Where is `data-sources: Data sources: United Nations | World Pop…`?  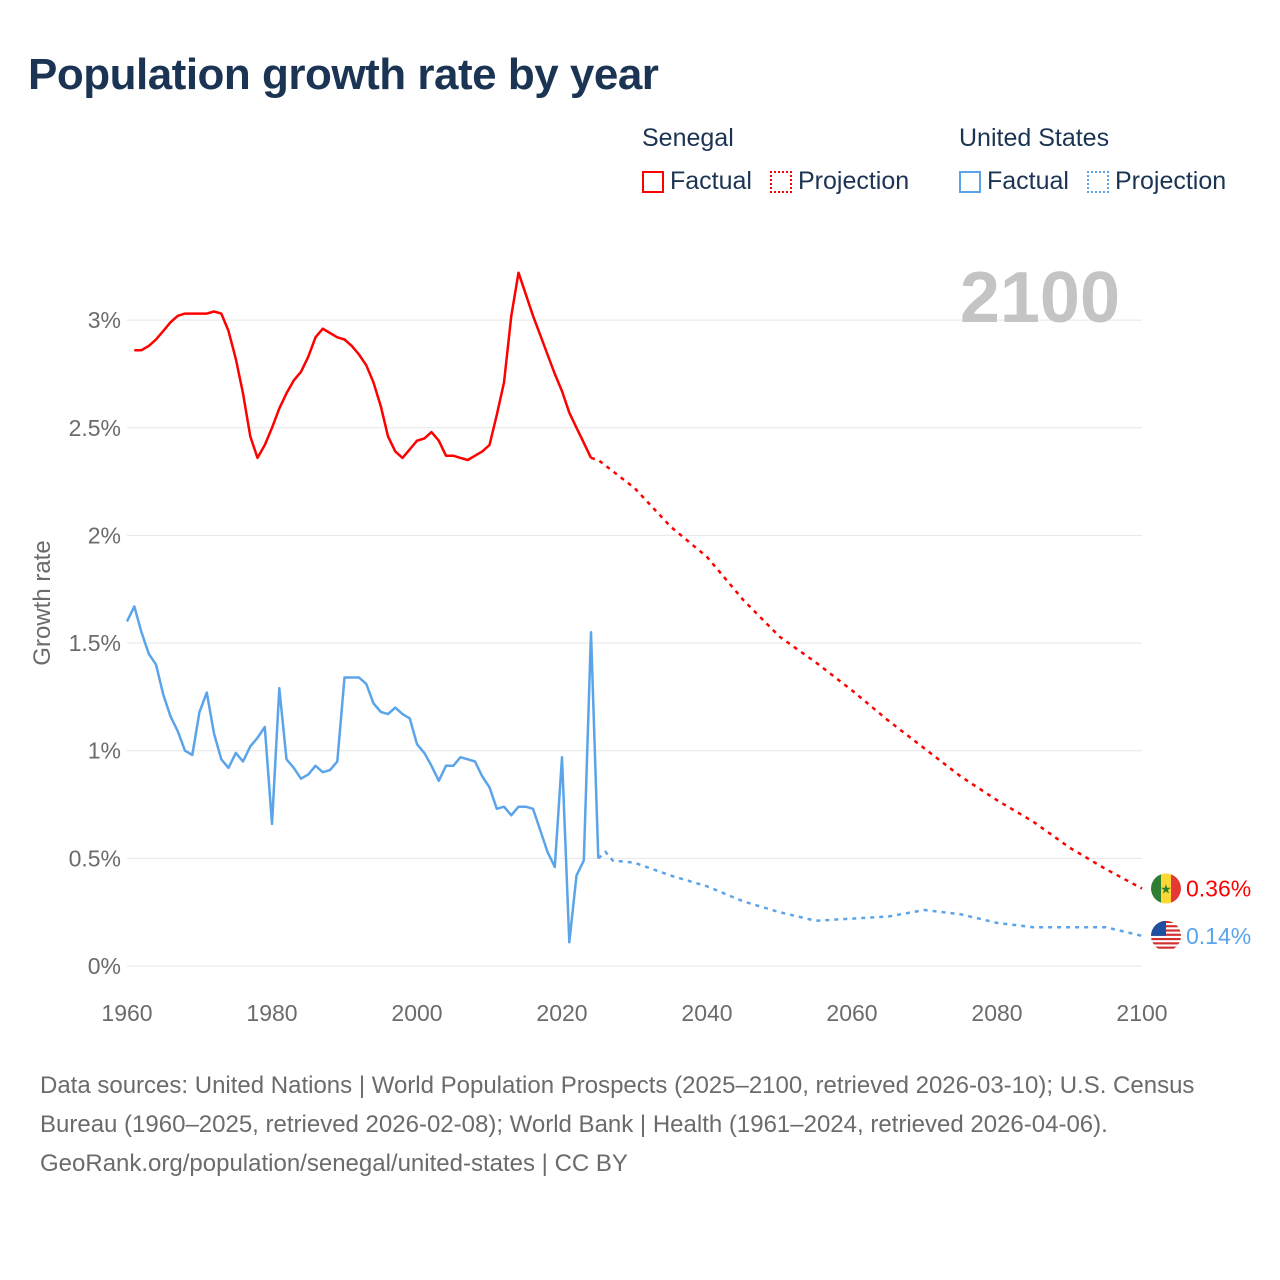
data-sources: Data sources: United Nations | World Pop… is located at coordinates (617, 1105).